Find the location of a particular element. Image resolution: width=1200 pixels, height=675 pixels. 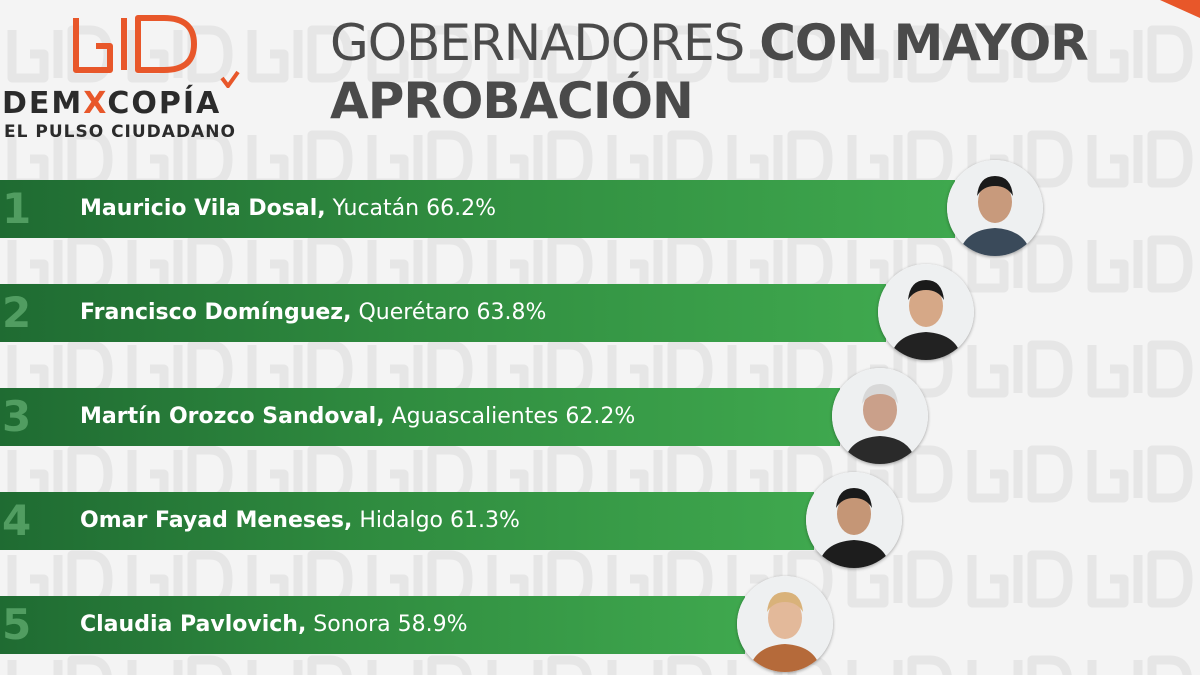

governor-state: Querétaro is located at coordinates (414, 312).